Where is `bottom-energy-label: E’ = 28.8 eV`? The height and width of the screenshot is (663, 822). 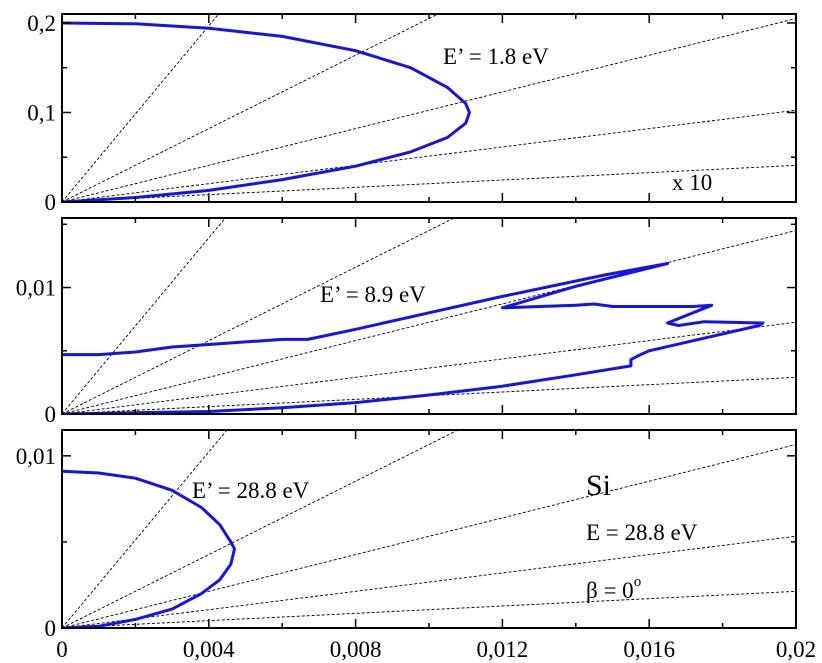
bottom-energy-label: E’ = 28.8 eV is located at coordinates (251, 490).